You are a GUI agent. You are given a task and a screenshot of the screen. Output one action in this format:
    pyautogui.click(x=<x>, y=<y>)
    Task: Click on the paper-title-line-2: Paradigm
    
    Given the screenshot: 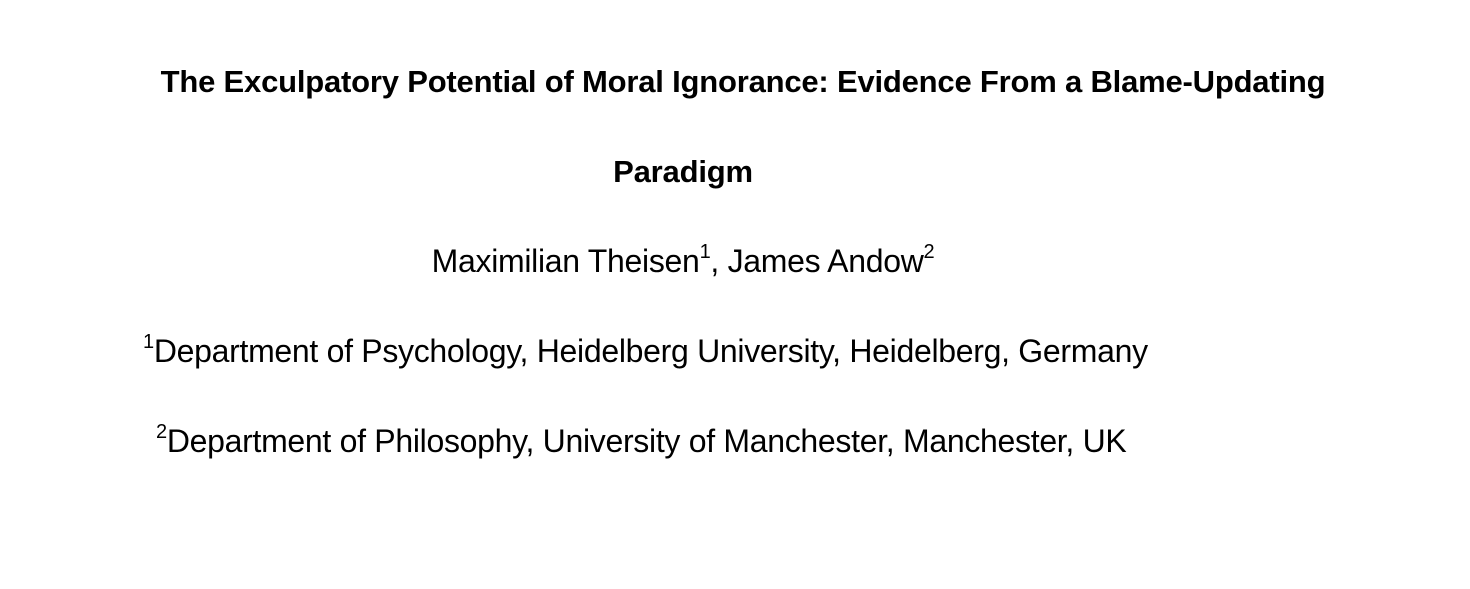 What is the action you would take?
    pyautogui.click(x=683, y=171)
    